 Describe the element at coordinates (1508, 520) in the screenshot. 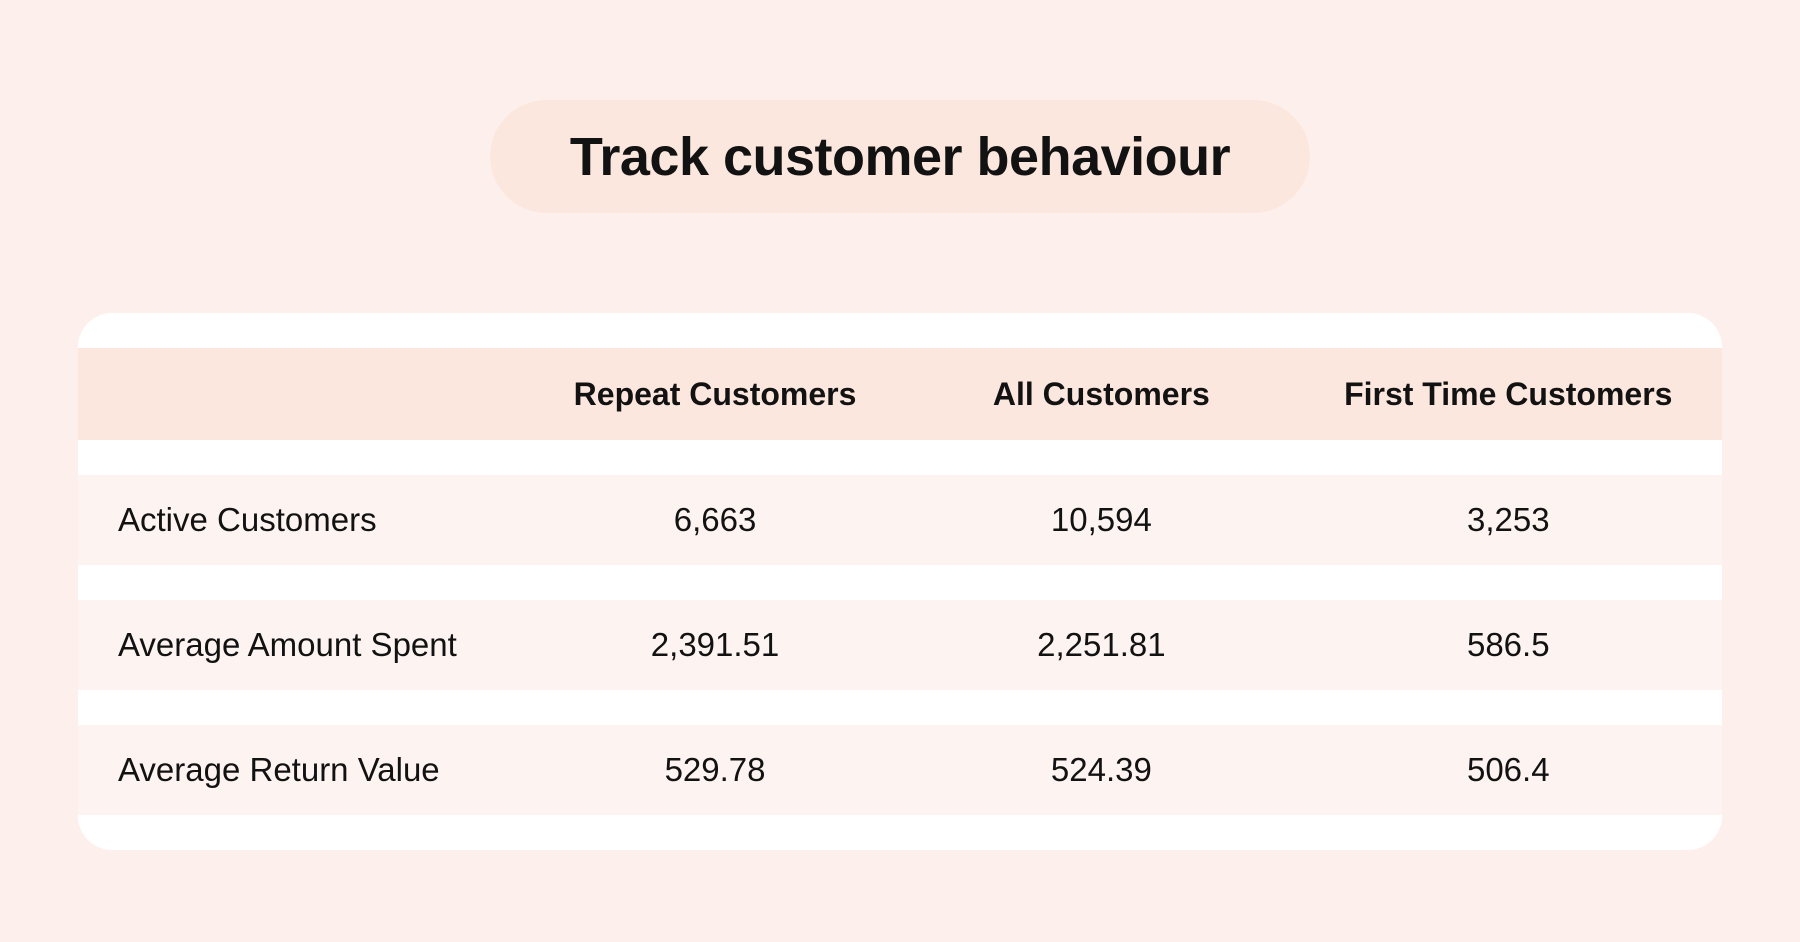

I see `cell-active-first-time: 3,253` at that location.